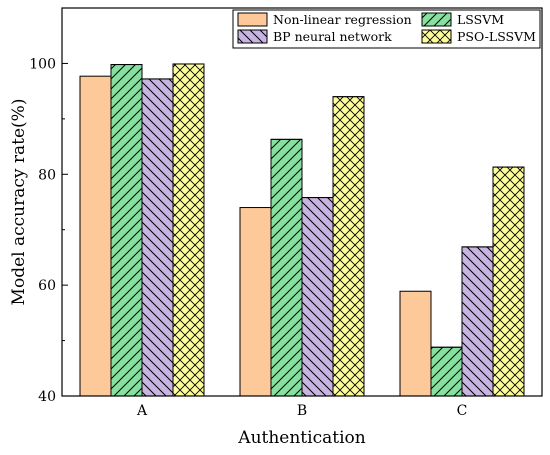 Image resolution: width=550 pixels, height=455 pixels. What do you see at coordinates (188, 230) in the screenshot?
I see `bar-hatch-pso-lssvm-a` at bounding box center [188, 230].